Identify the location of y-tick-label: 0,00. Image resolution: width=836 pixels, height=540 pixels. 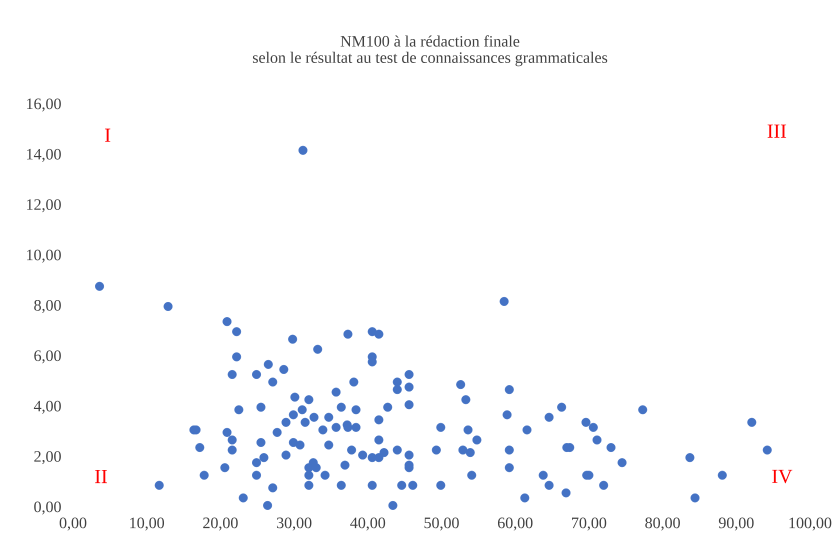
(47, 508).